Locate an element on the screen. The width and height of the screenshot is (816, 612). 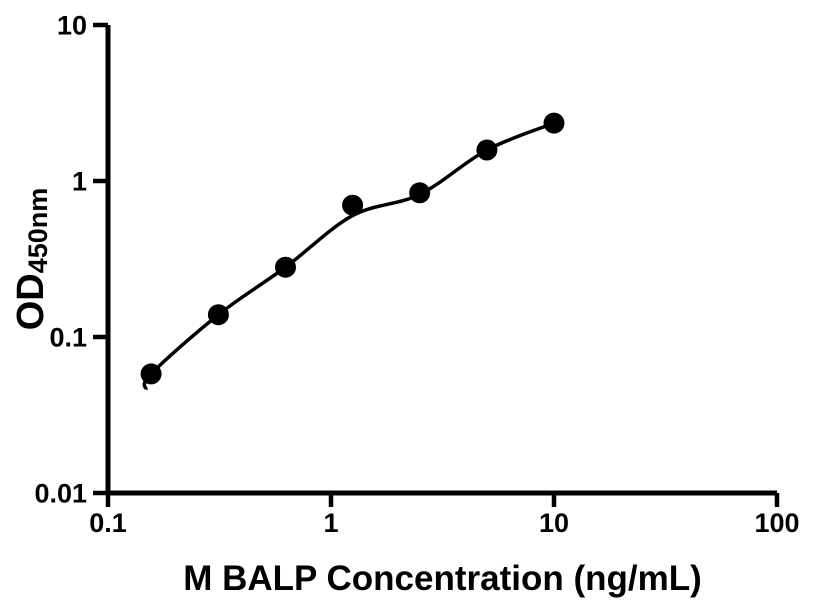
y-tick-label: 0.1 is located at coordinates (68, 338).